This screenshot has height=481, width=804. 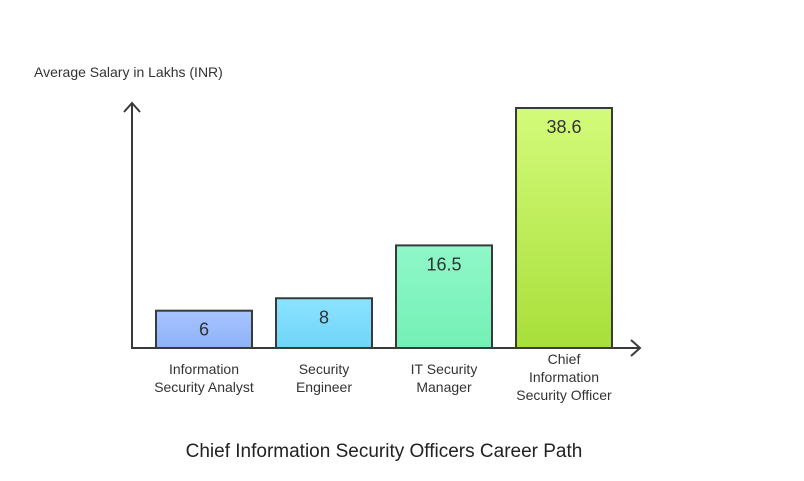 What do you see at coordinates (128, 72) in the screenshot?
I see `y-axis-label: Average Salary in Lakhs (INR)` at bounding box center [128, 72].